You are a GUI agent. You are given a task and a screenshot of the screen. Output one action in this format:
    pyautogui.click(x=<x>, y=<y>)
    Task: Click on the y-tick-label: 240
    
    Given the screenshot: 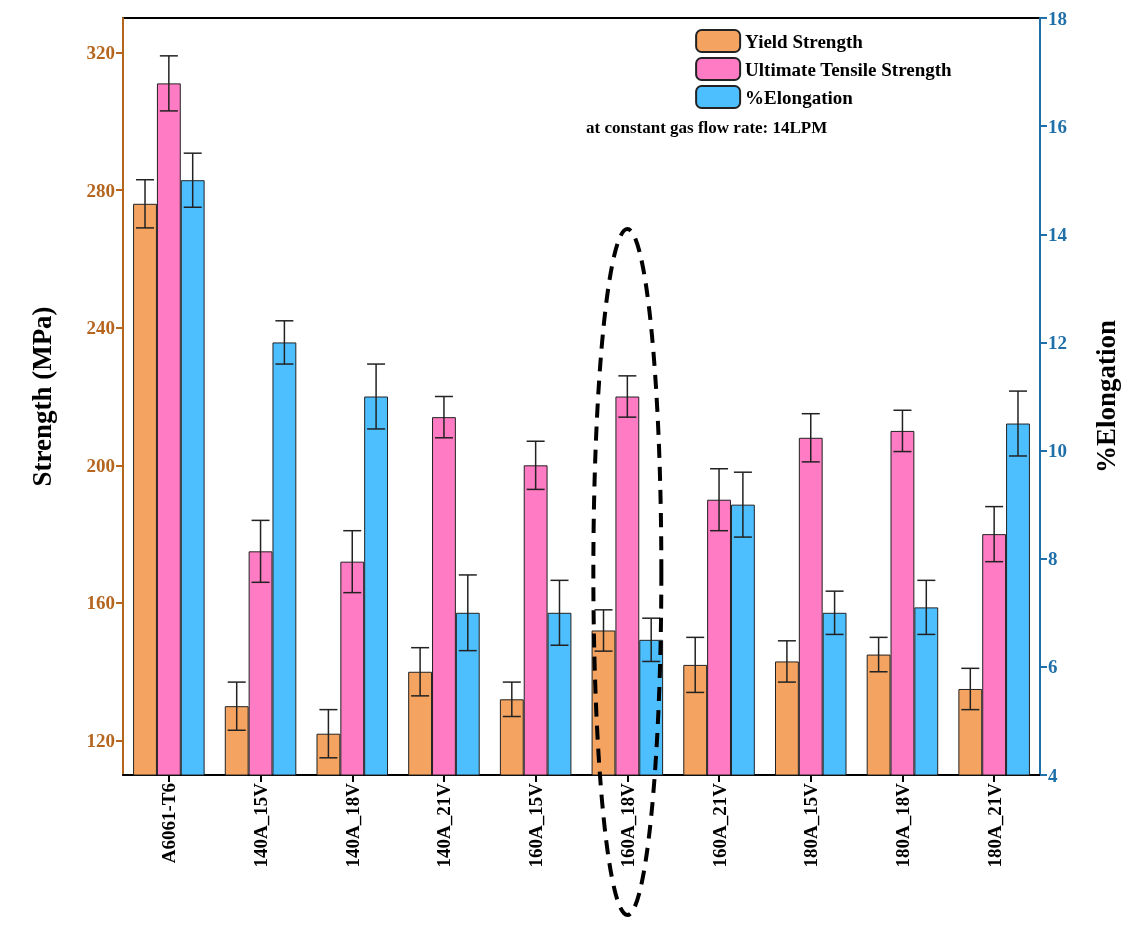 What is the action you would take?
    pyautogui.click(x=100, y=328)
    